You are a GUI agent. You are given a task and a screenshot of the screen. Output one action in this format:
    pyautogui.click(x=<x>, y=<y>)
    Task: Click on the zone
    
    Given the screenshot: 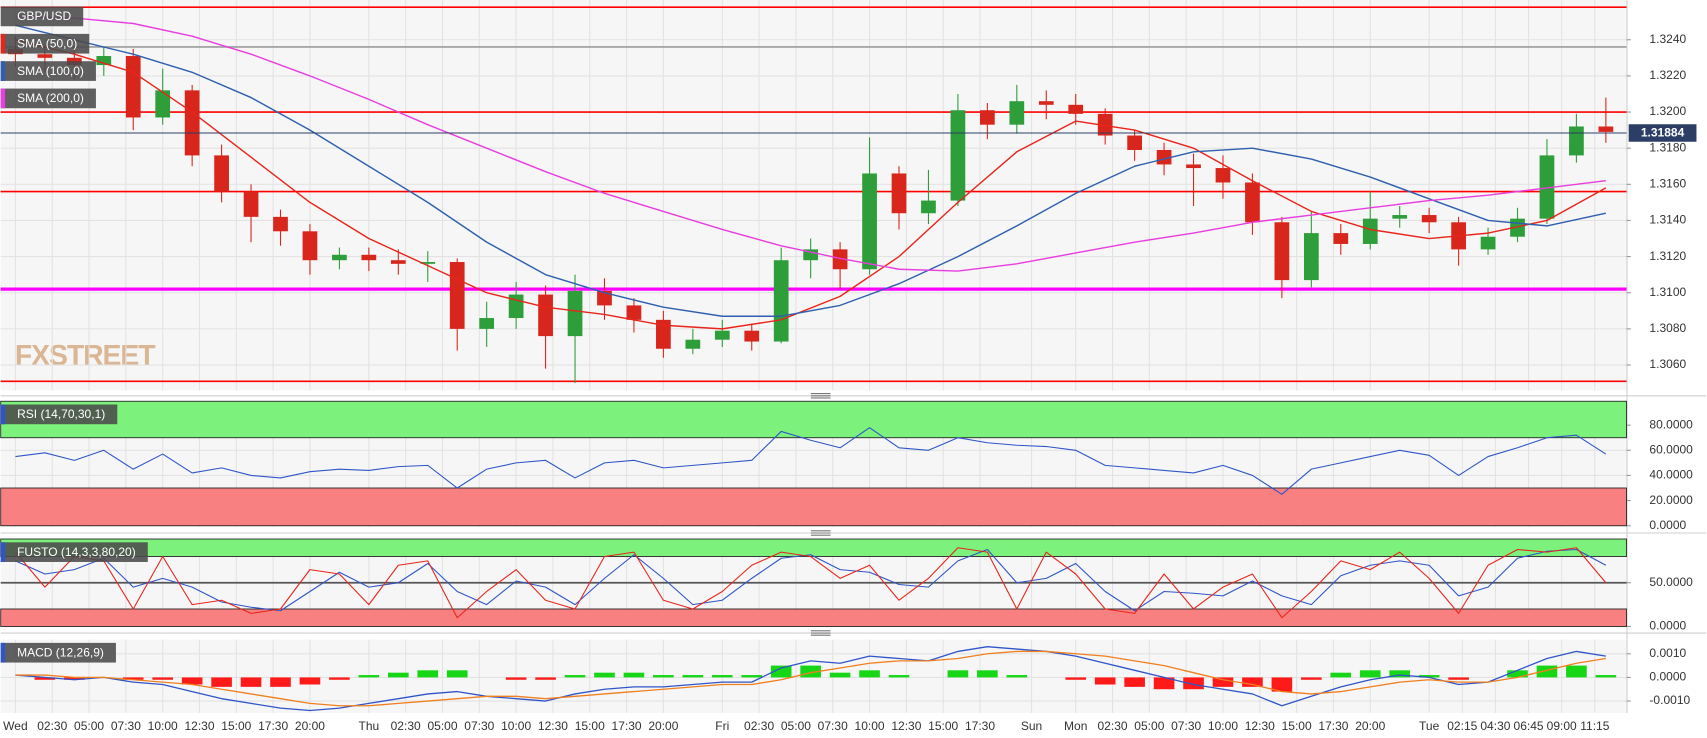 What is the action you would take?
    pyautogui.click(x=813, y=617)
    